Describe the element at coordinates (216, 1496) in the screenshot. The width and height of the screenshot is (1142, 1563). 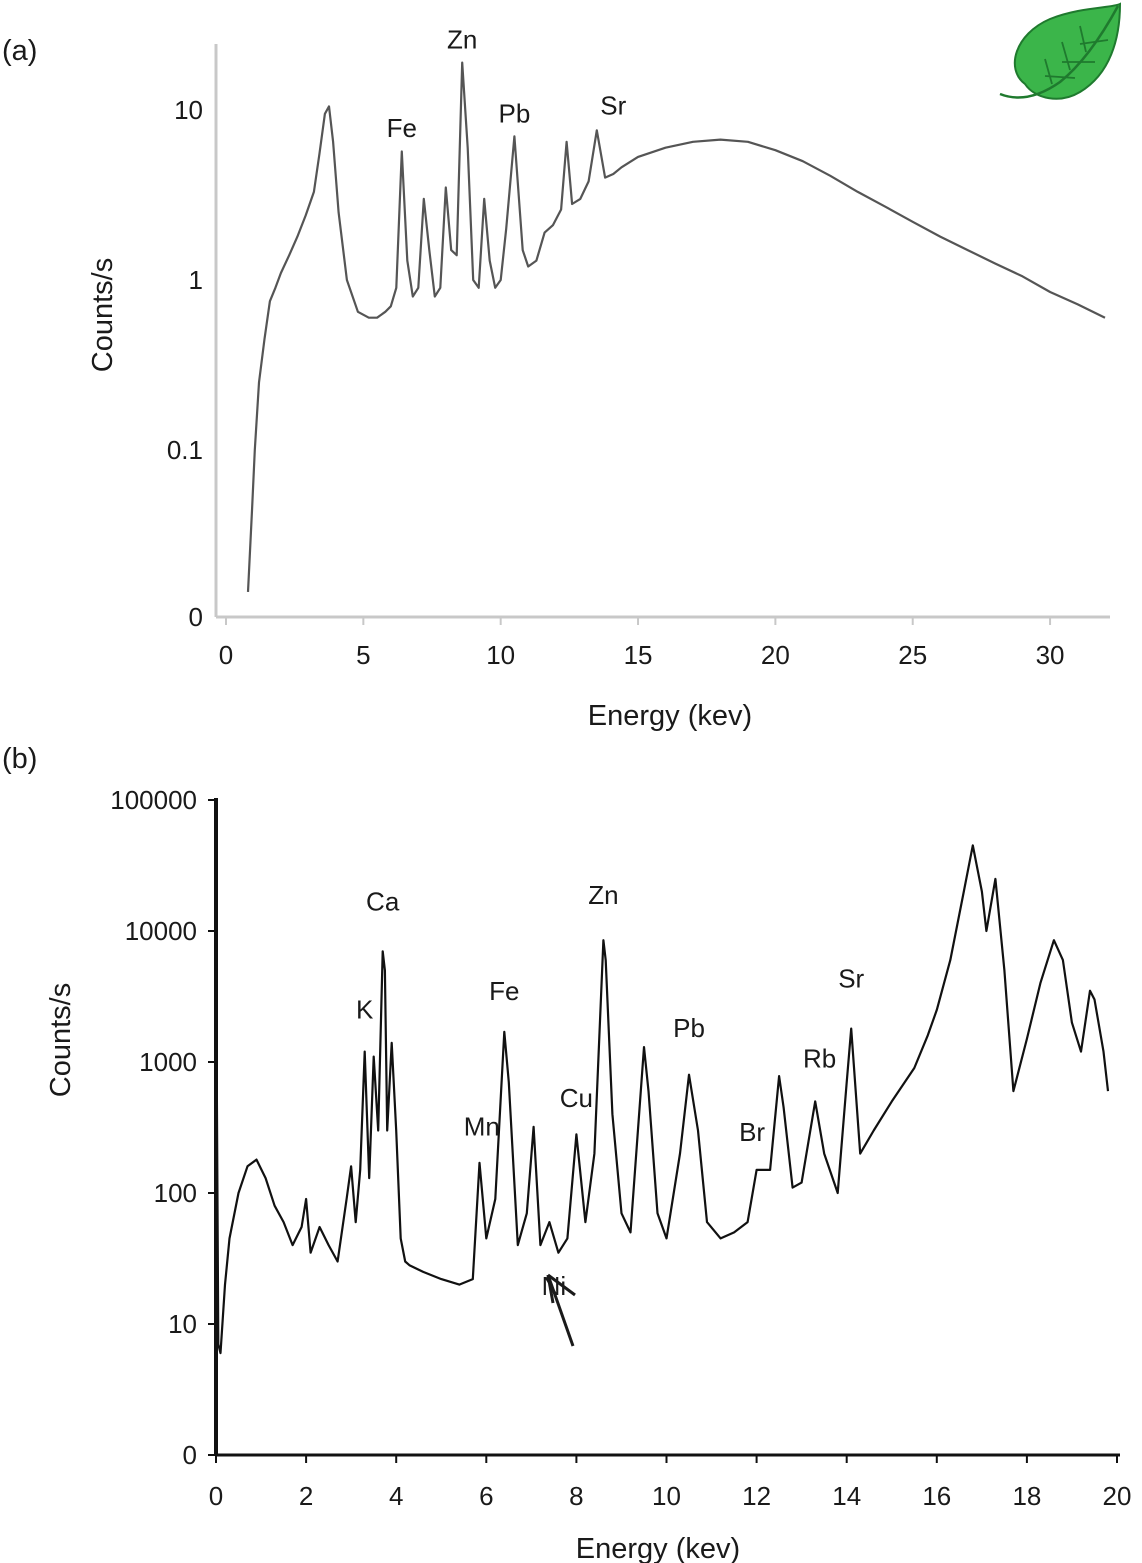
I see `panel-b-x-tick-label: 0` at that location.